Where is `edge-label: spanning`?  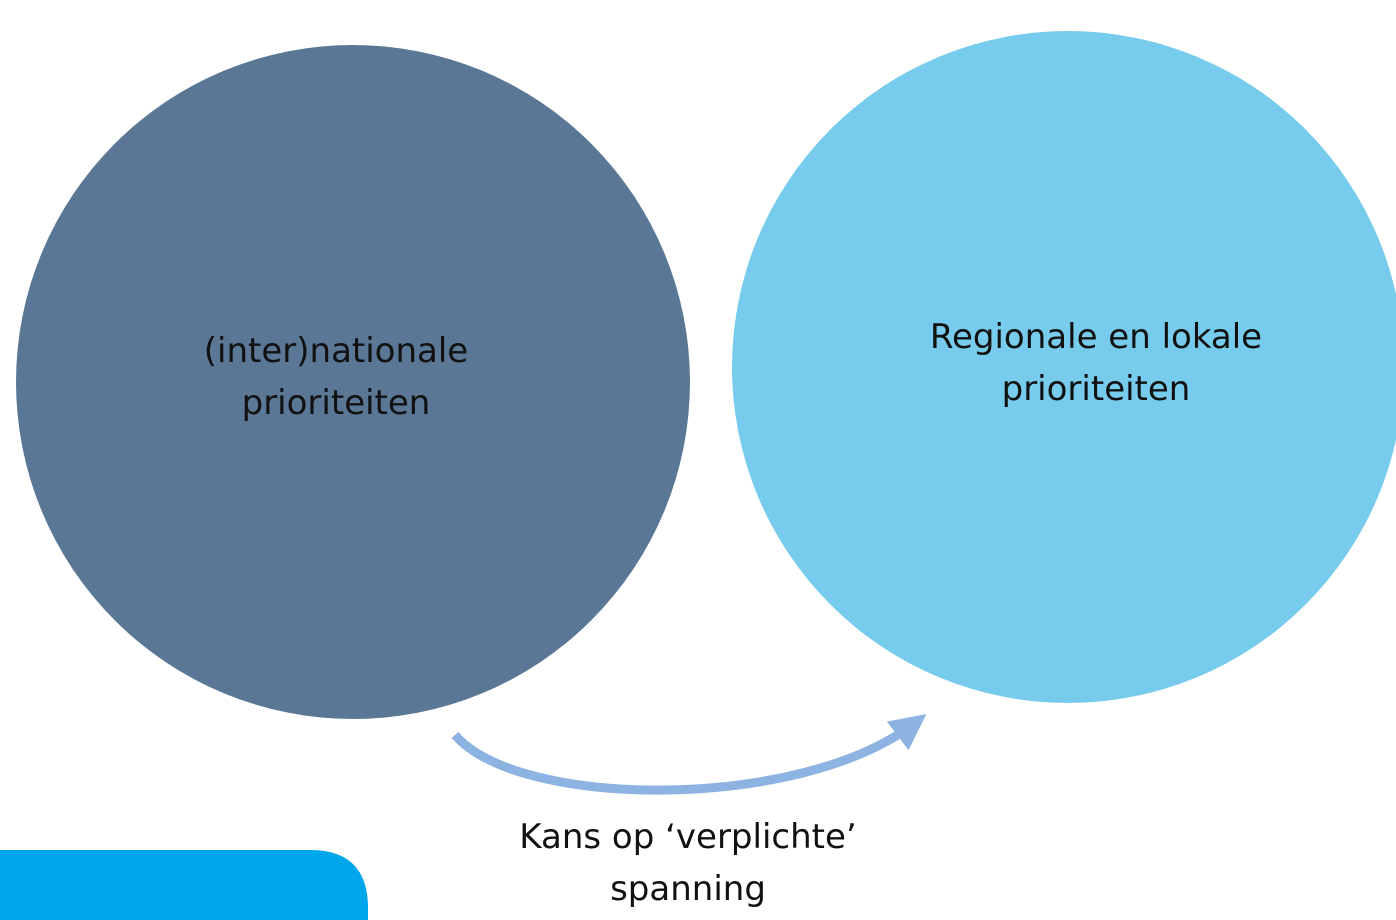
edge-label: spanning is located at coordinates (688, 889).